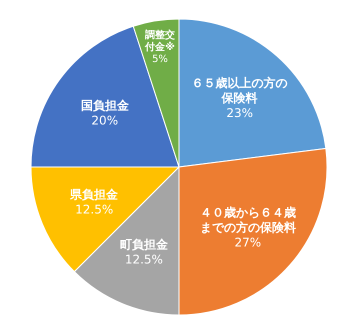  Describe the element at coordinates (240, 113) in the screenshot. I see `data-label: 23%` at that location.